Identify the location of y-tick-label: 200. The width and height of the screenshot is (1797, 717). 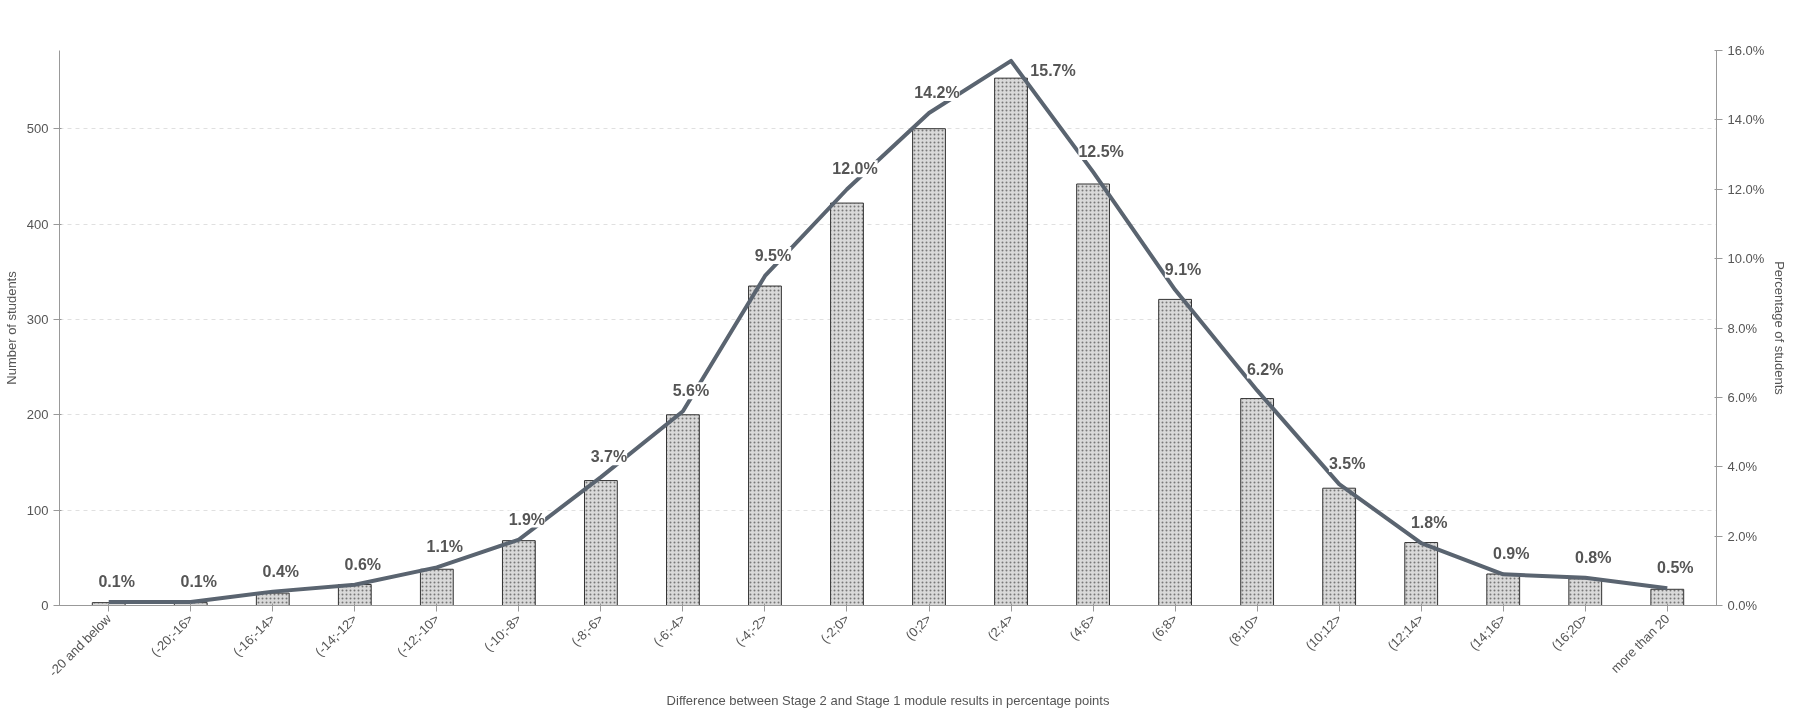
(37, 415).